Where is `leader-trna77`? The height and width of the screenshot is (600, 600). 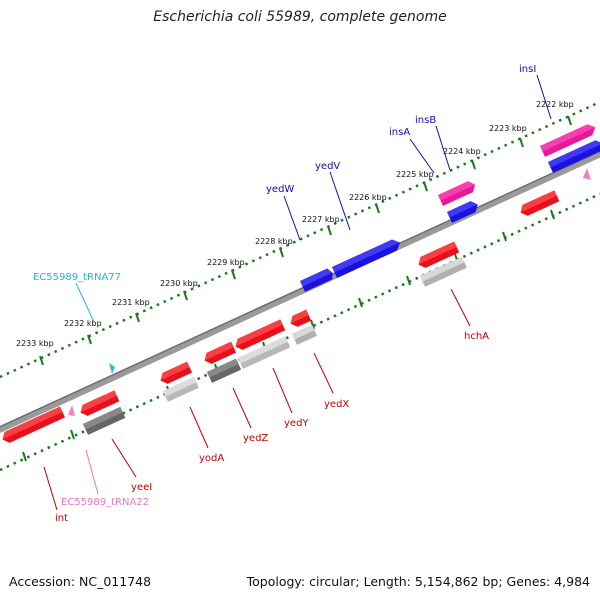 leader-trna77 is located at coordinates (85, 302).